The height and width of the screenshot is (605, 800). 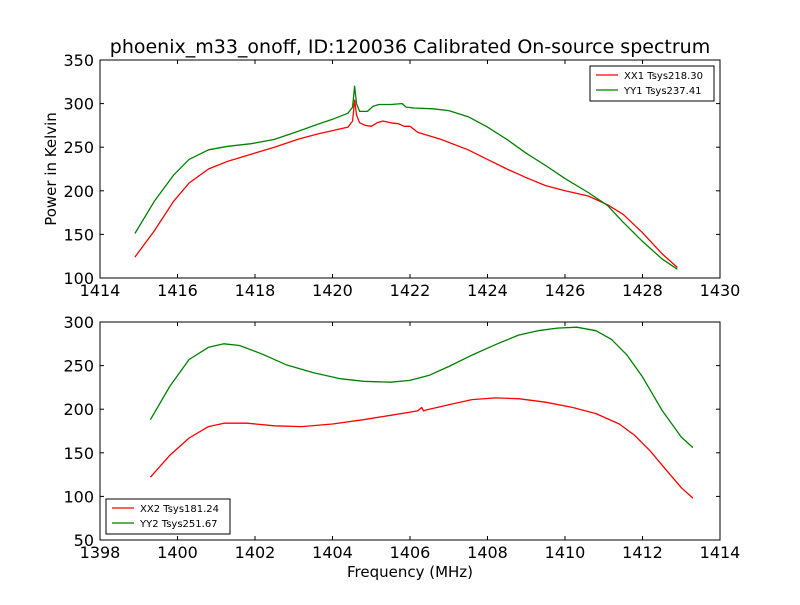 I want to click on panel2-x-tick-label: 1404, so click(x=332, y=552).